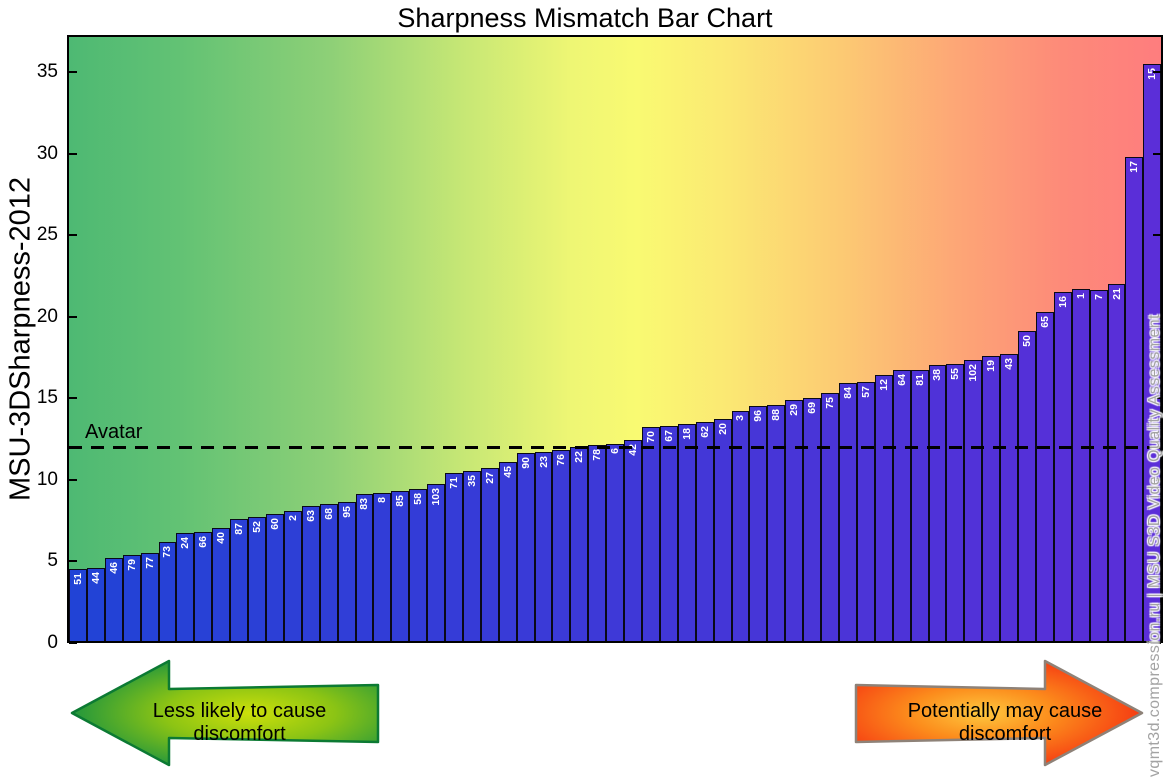 The height and width of the screenshot is (777, 1170). I want to click on bar: 66, so click(203, 586).